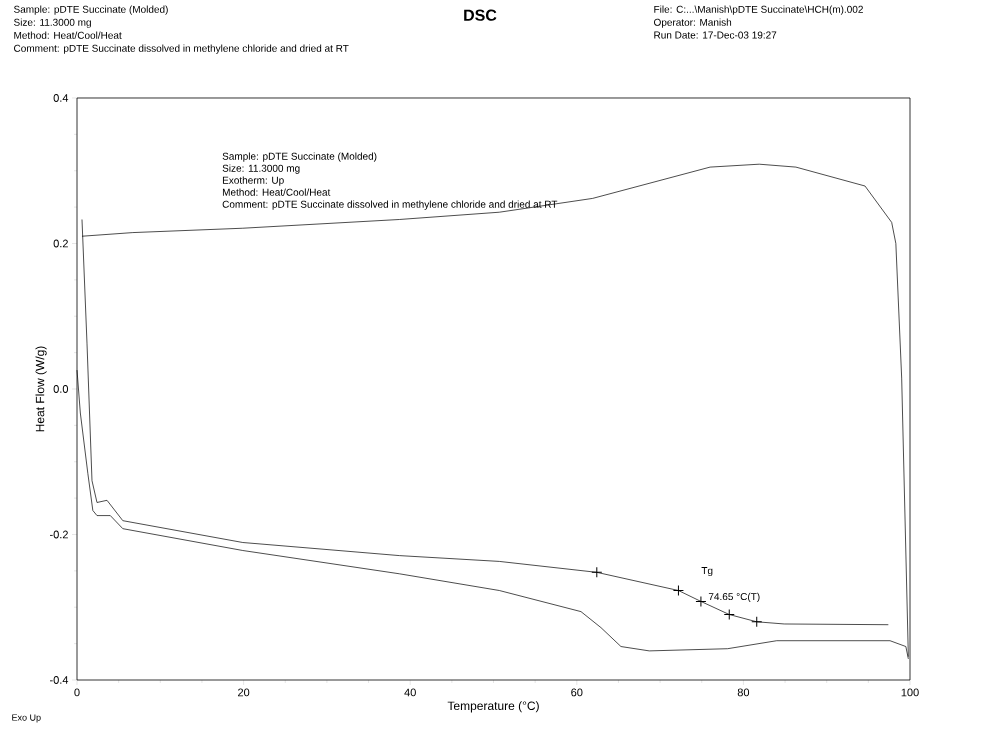 The height and width of the screenshot is (736, 1008). I want to click on y-tick-label: -0.2, so click(59, 534).